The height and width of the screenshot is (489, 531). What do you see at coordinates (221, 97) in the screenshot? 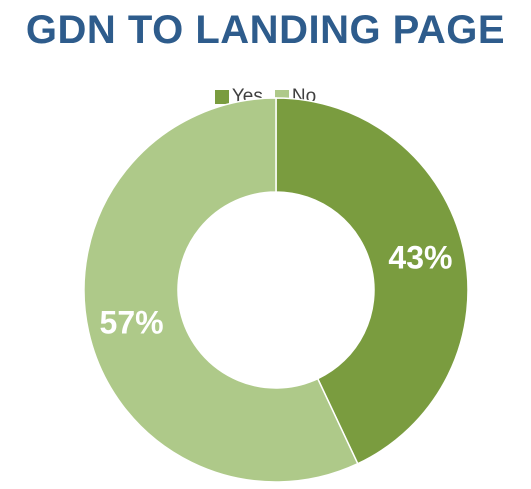
I see `legend-swatch-yes` at bounding box center [221, 97].